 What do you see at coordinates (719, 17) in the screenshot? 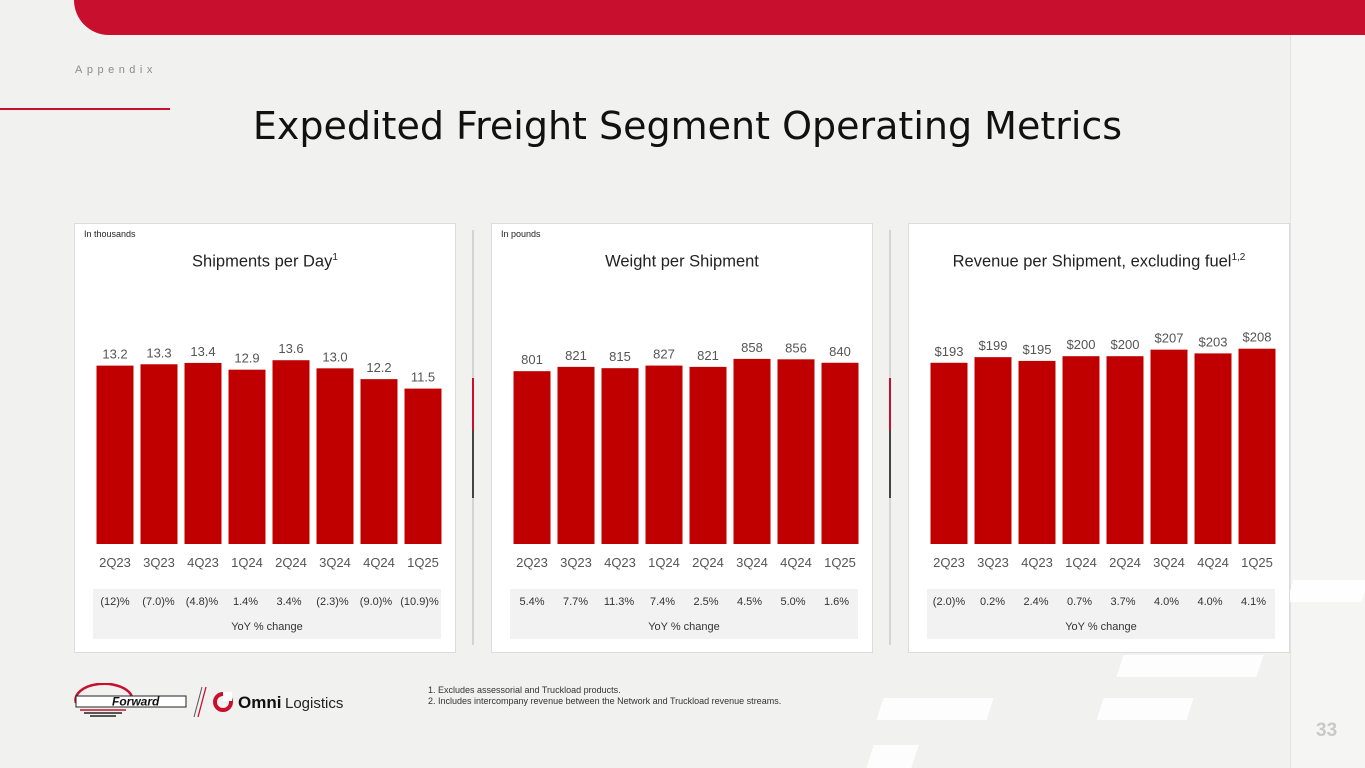
I see `top-banner` at bounding box center [719, 17].